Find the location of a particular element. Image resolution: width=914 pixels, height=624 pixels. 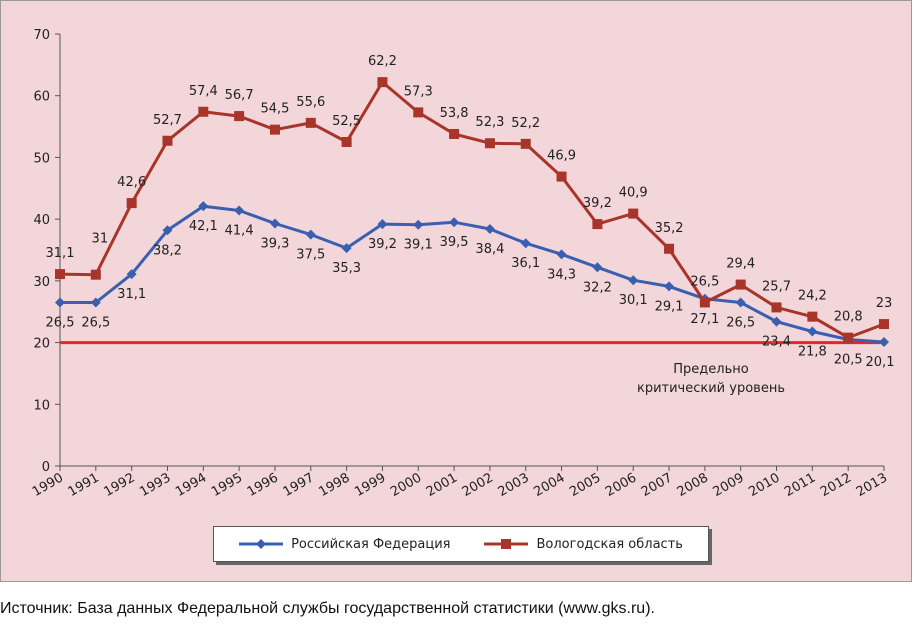

data-label-russia: 36,1 is located at coordinates (525, 263).